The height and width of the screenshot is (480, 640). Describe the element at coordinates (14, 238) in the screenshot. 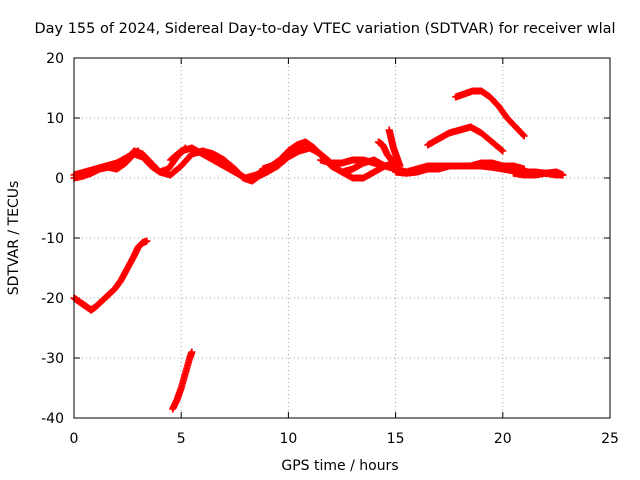

I see `y-axis-label: SDTVAR / TECUs` at that location.